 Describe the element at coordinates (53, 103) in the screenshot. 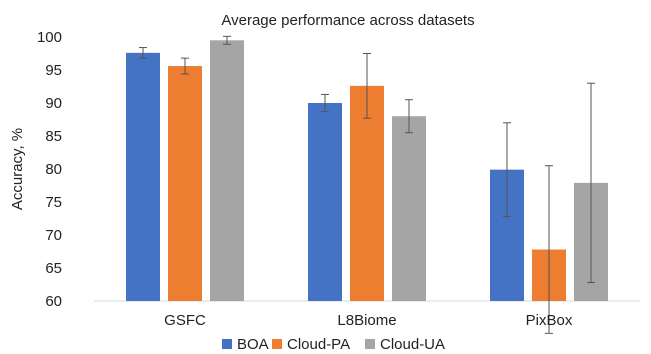

I see `y-tick-label: 90` at that location.